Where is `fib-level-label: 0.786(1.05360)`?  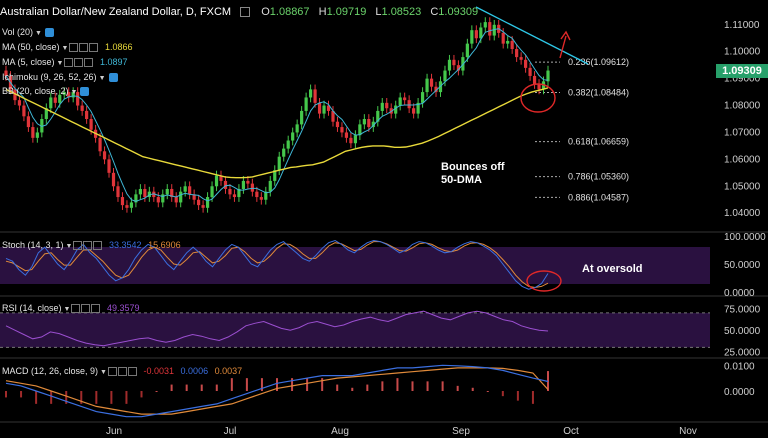 fib-level-label: 0.786(1.05360) is located at coordinates (598, 177).